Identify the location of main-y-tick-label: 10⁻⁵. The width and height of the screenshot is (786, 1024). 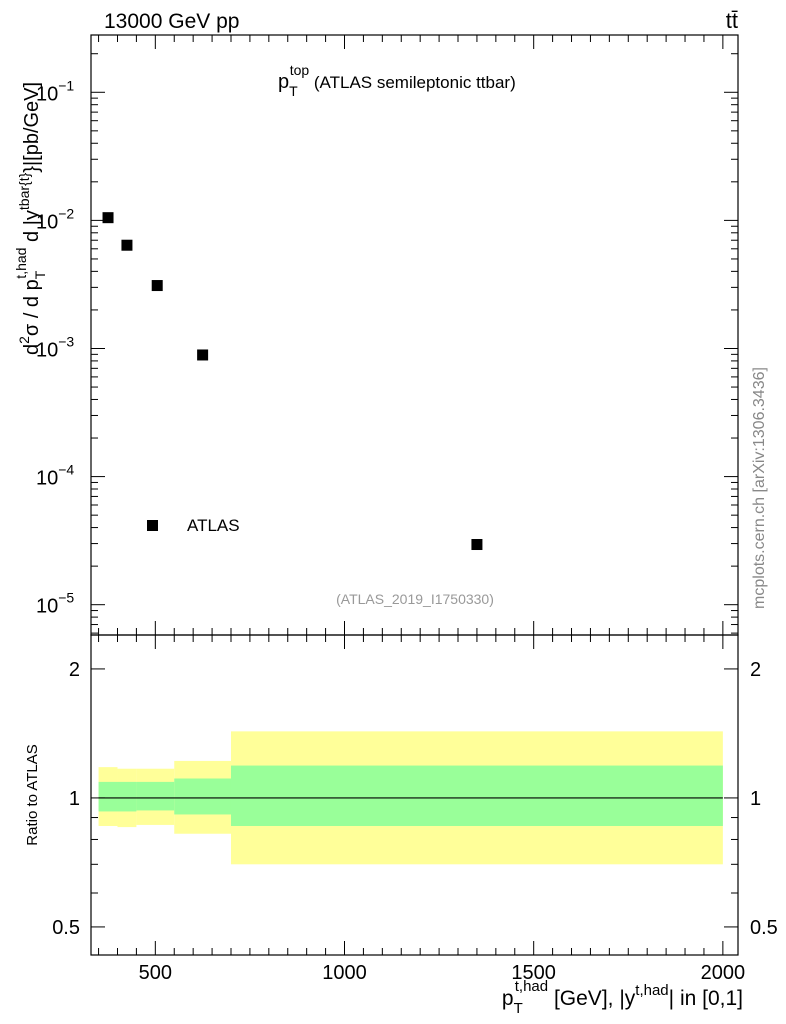
(55, 604).